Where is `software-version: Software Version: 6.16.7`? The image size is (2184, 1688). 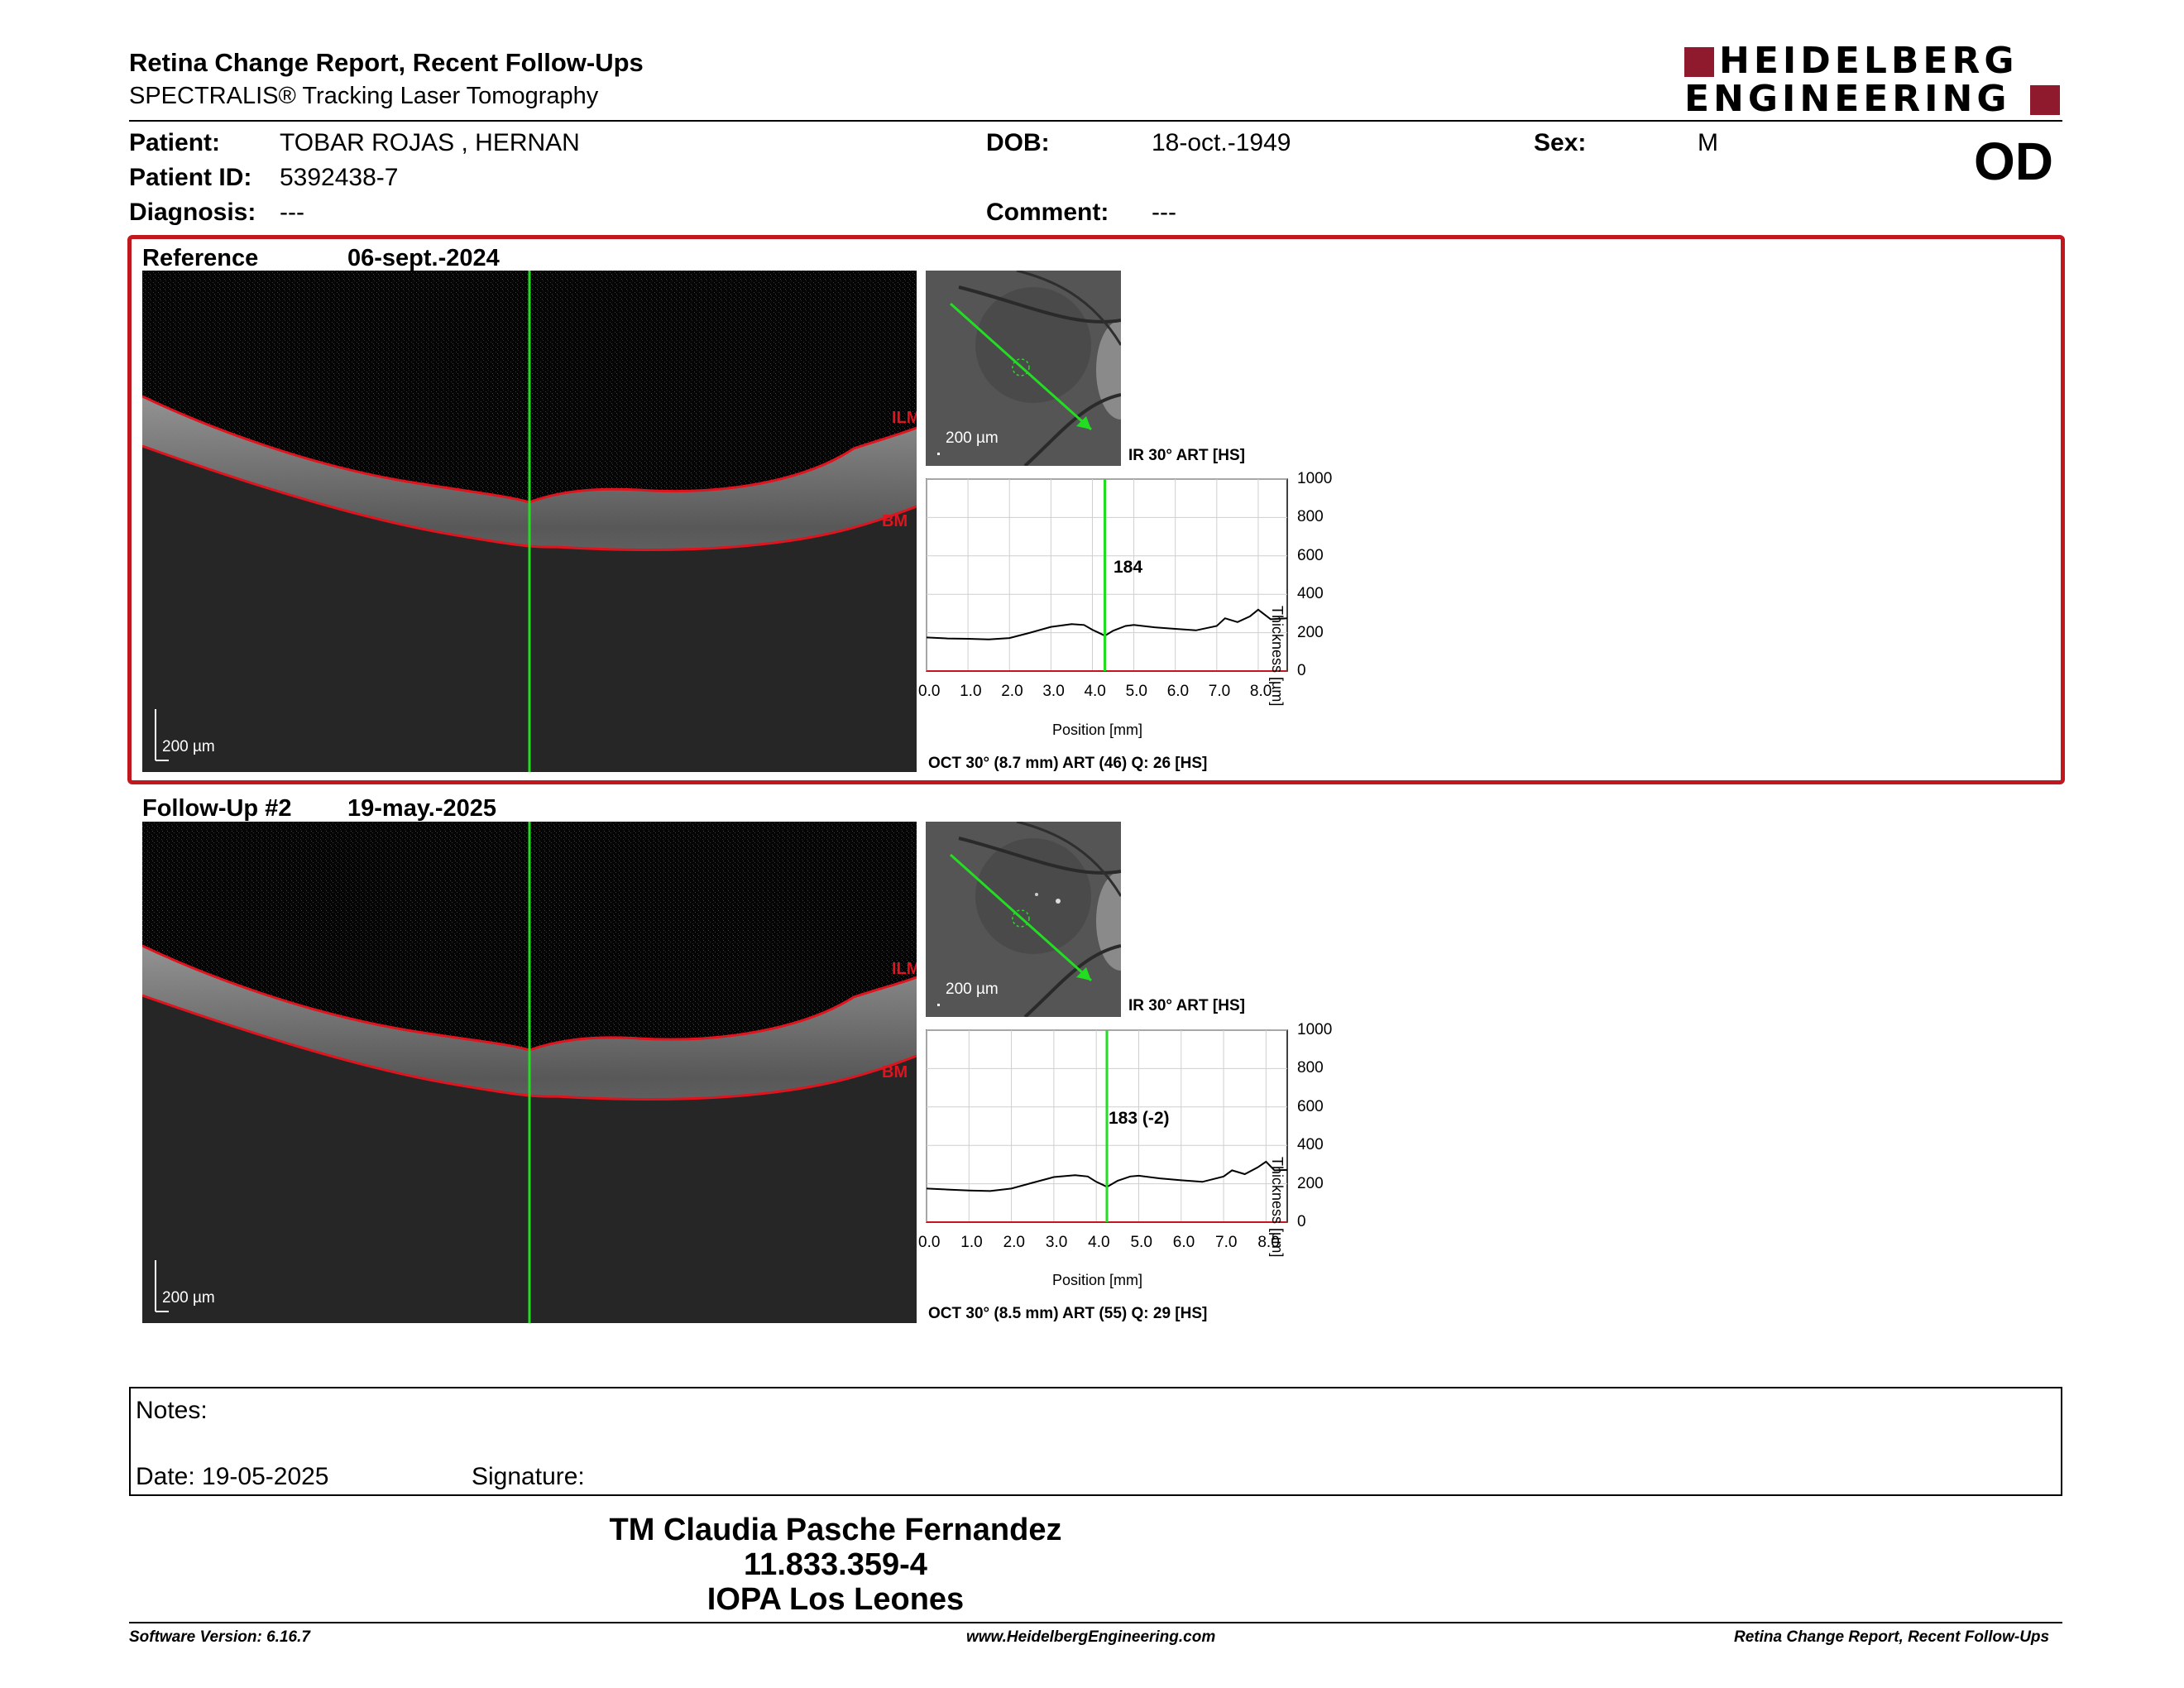 software-version: Software Version: 6.16.7 is located at coordinates (219, 1637).